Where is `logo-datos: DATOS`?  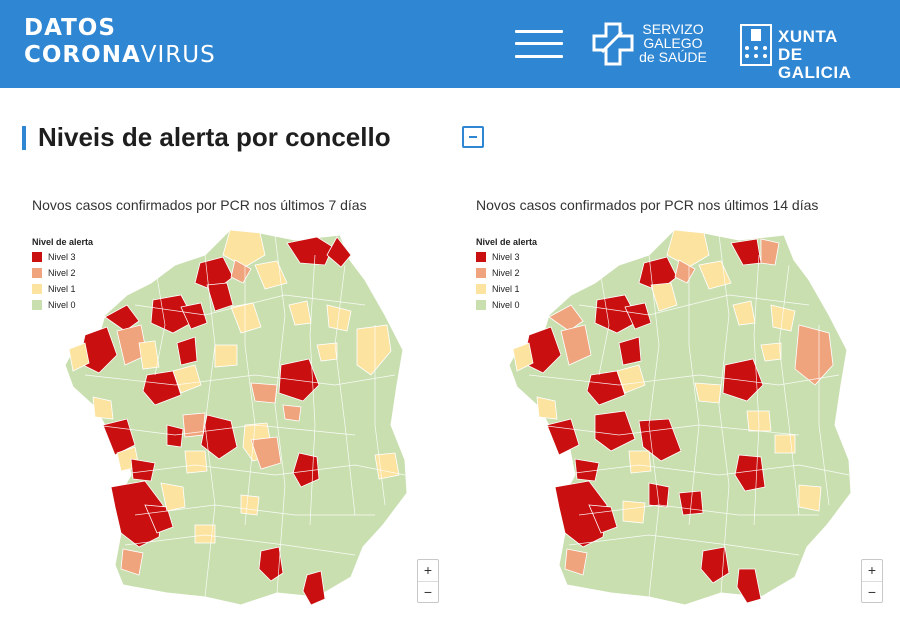
logo-datos: DATOS is located at coordinates (70, 28).